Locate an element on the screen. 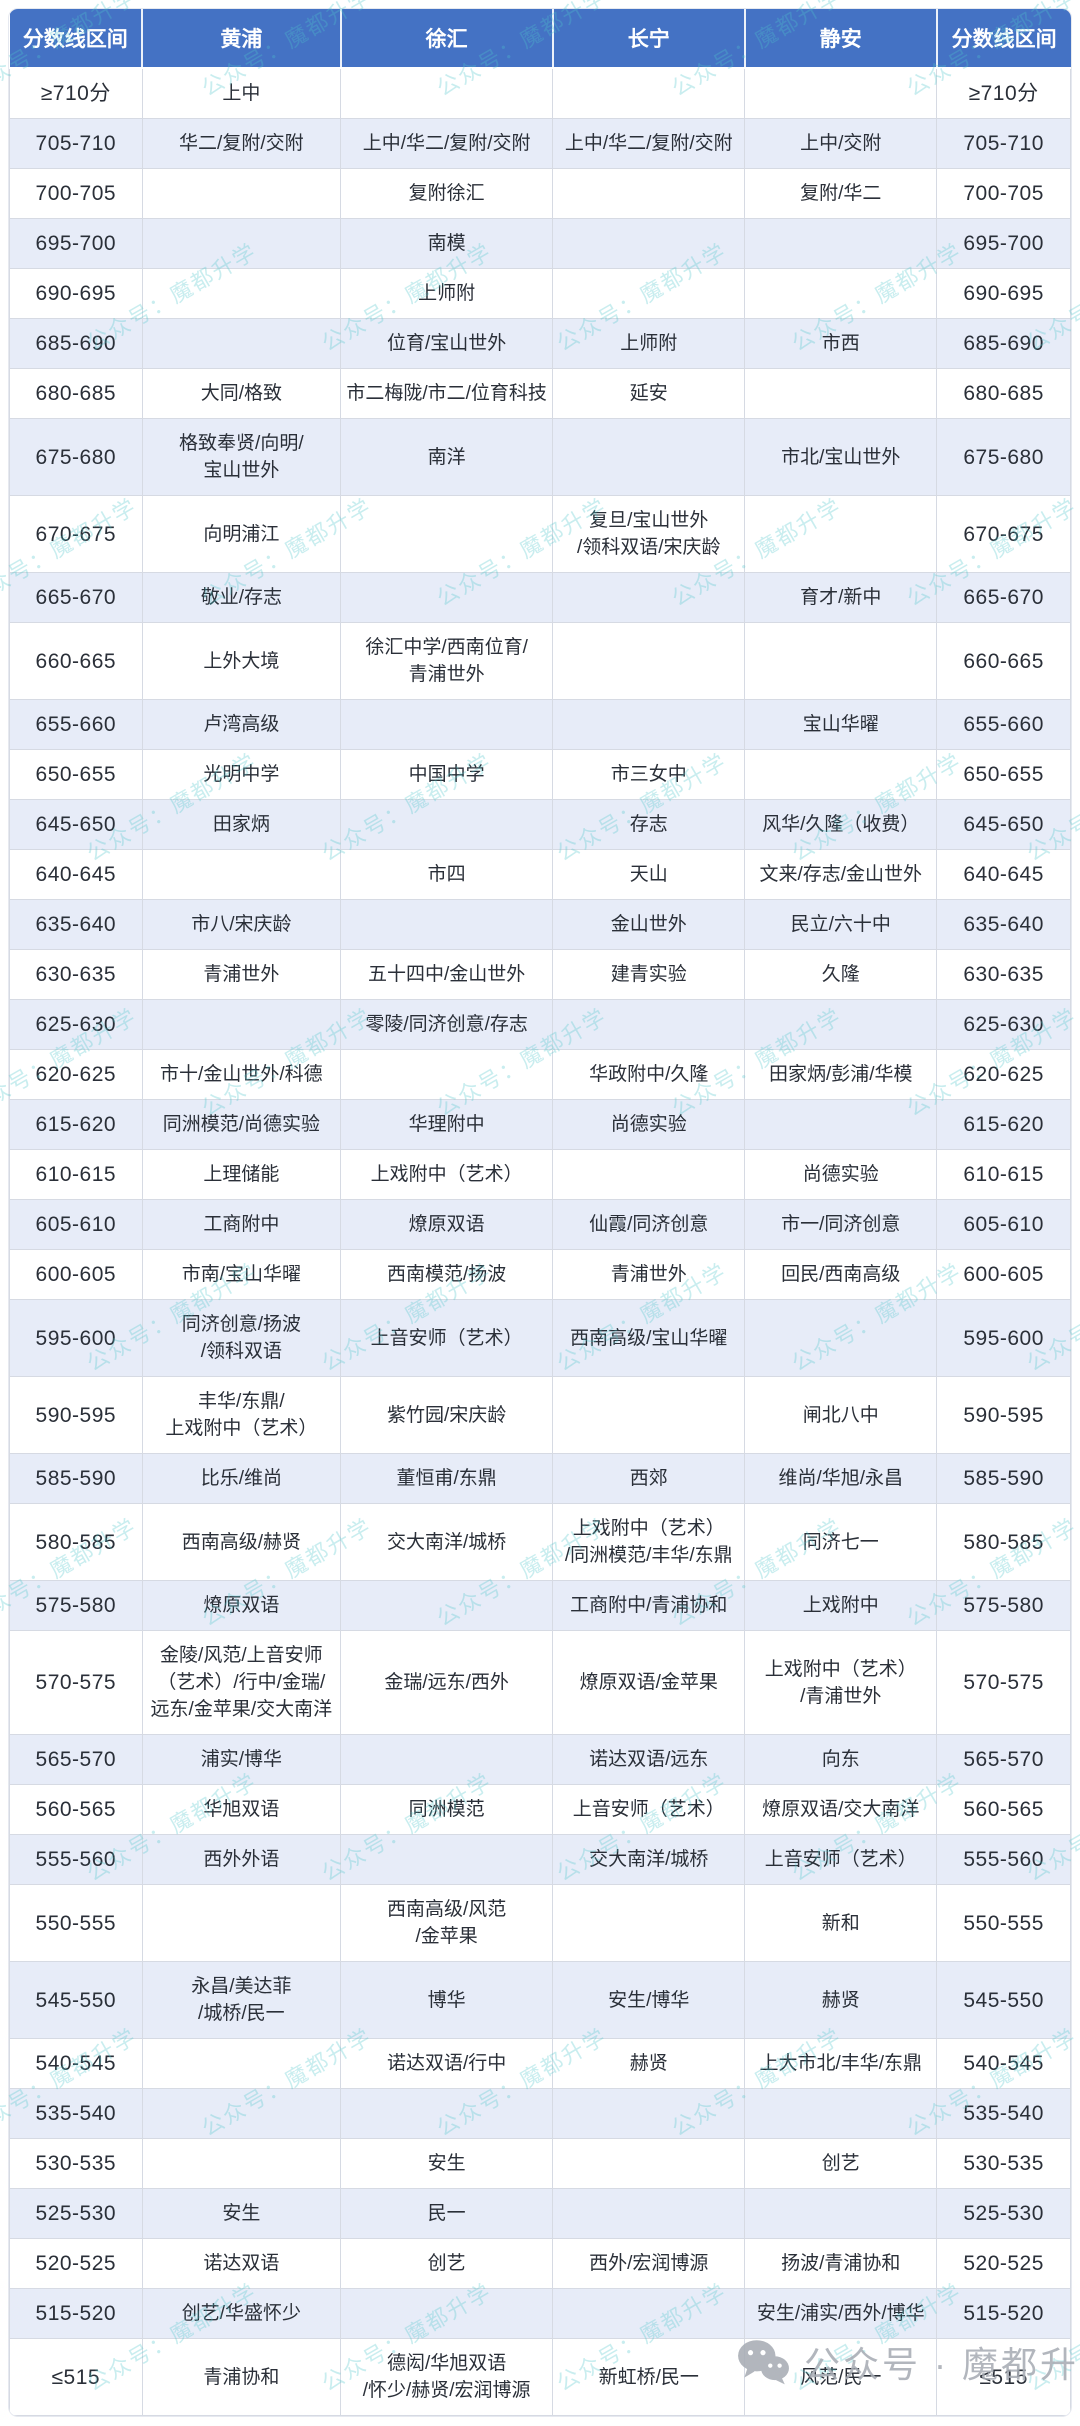  table-row: 645-650 田家炳 存志 风华/久隆（收费） 645-650 is located at coordinates (540, 824).